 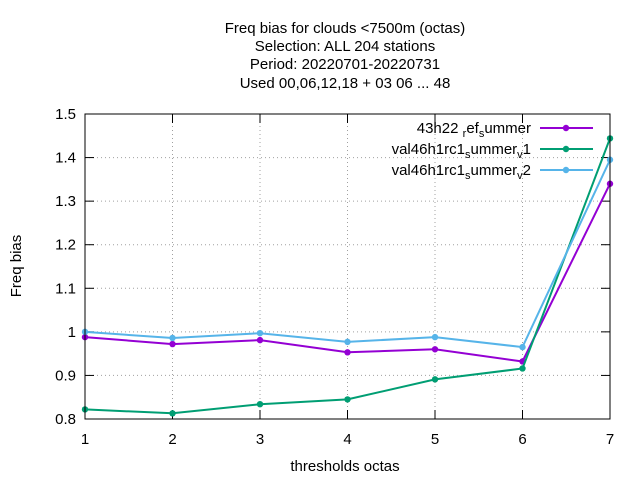 What do you see at coordinates (65, 114) in the screenshot?
I see `y-tick-label: 1.5` at bounding box center [65, 114].